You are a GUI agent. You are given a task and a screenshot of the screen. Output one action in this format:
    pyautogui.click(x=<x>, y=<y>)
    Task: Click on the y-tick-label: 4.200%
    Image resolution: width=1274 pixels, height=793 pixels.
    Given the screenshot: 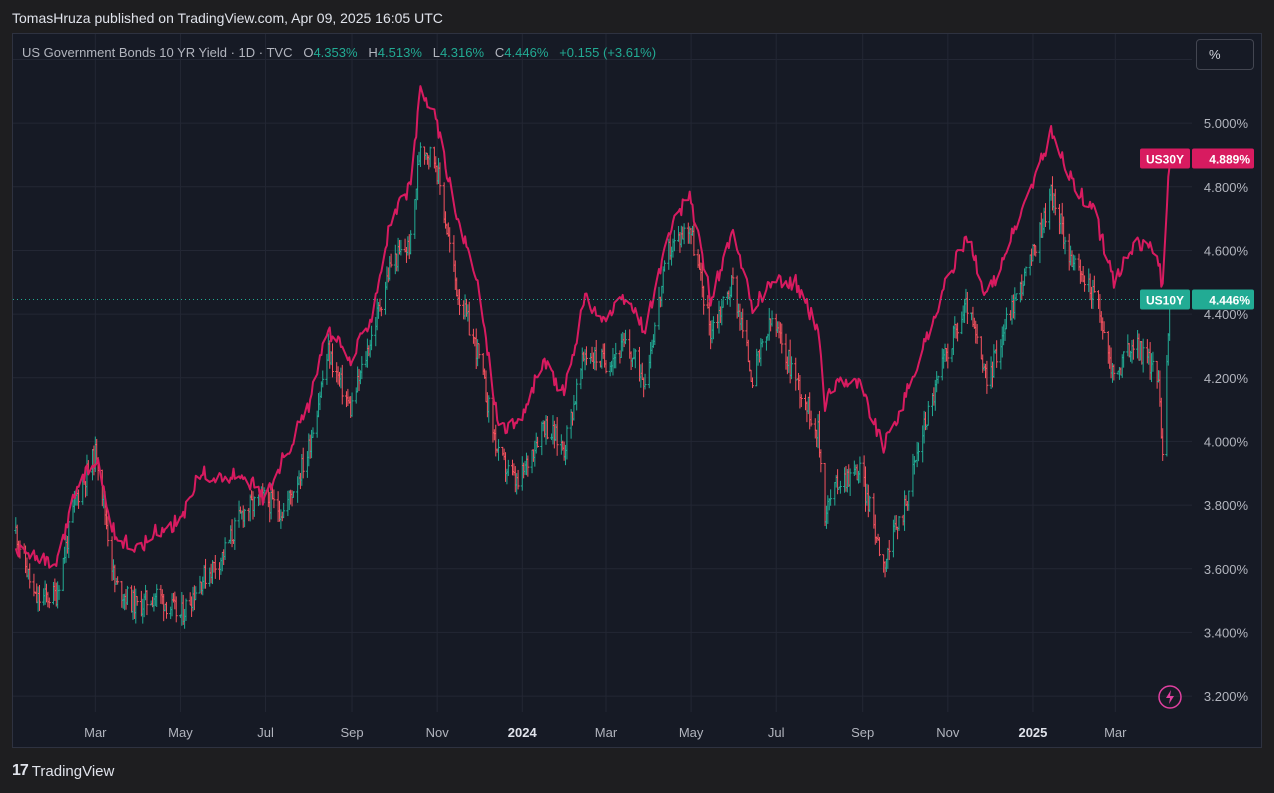 What is the action you would take?
    pyautogui.click(x=1226, y=378)
    